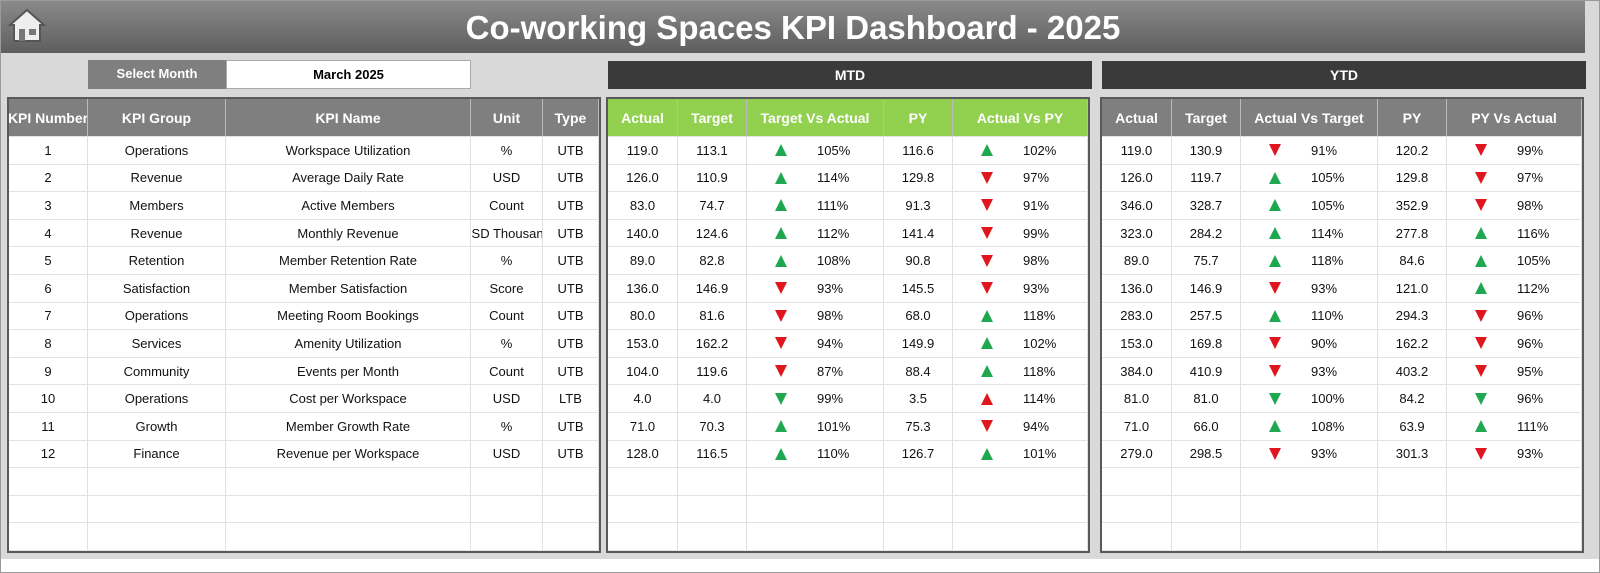  I want to click on cell: 328.7, so click(1206, 205).